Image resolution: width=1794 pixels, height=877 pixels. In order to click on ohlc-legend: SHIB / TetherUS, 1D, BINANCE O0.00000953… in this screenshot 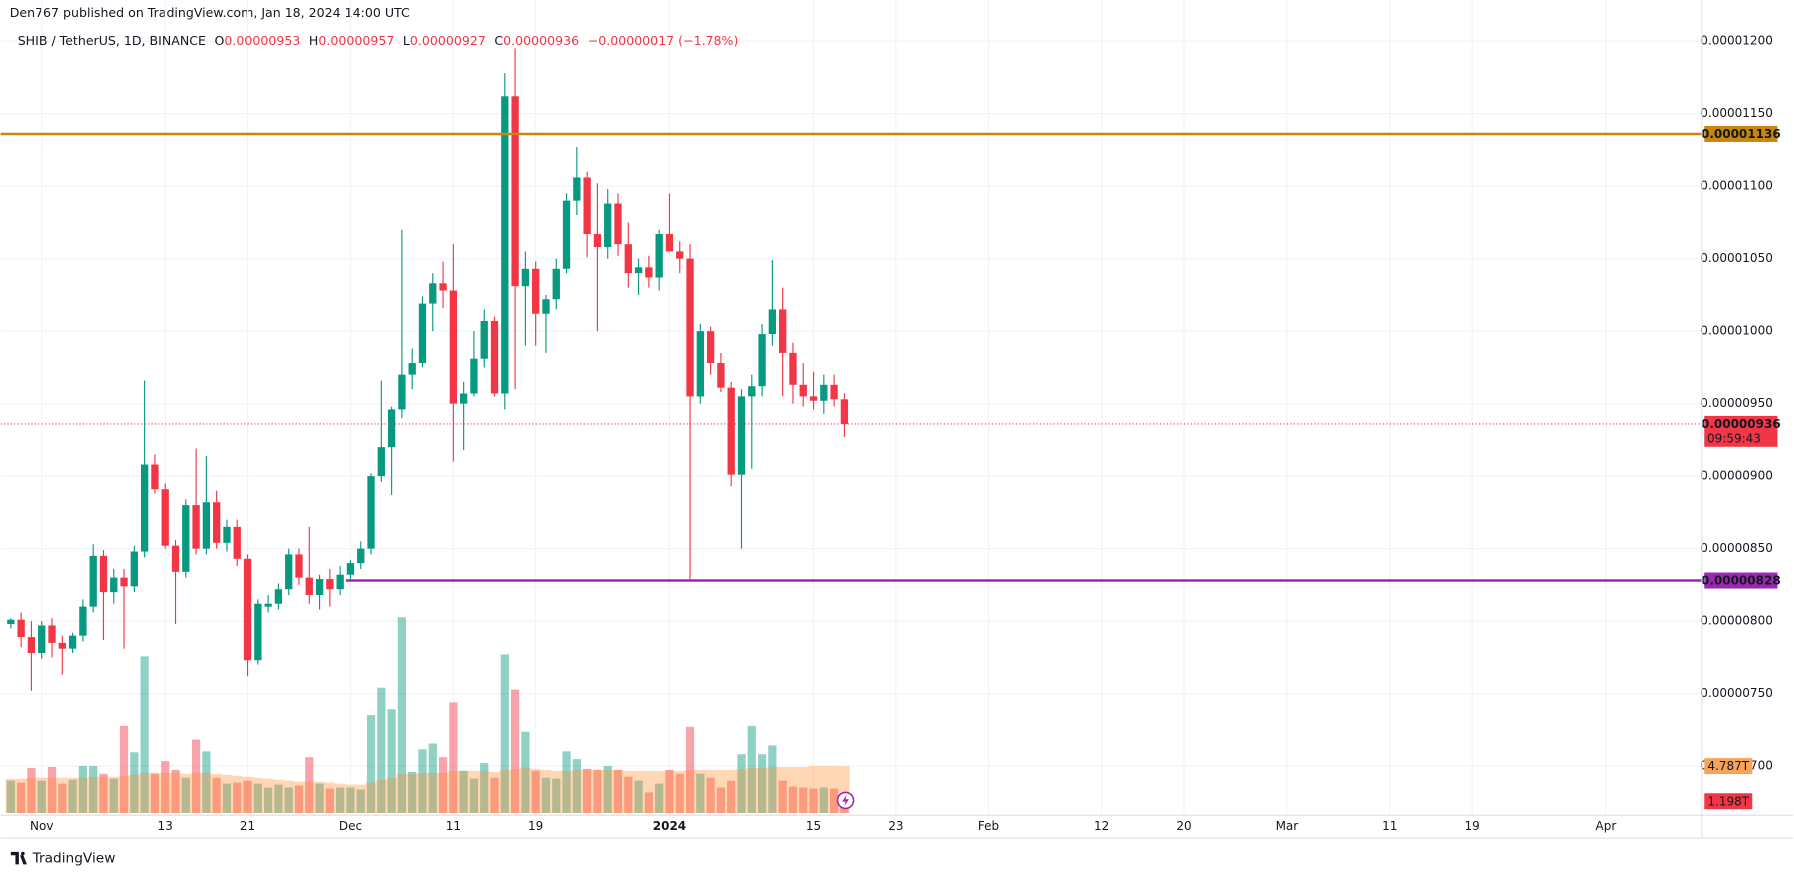, I will do `click(378, 40)`.